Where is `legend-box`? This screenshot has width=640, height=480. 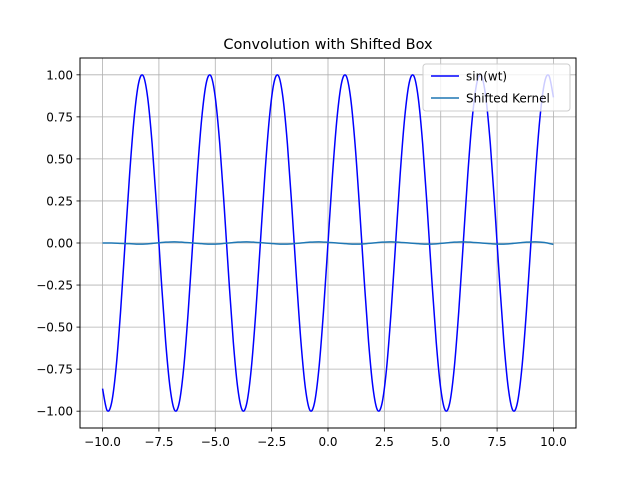
legend-box is located at coordinates (496, 87).